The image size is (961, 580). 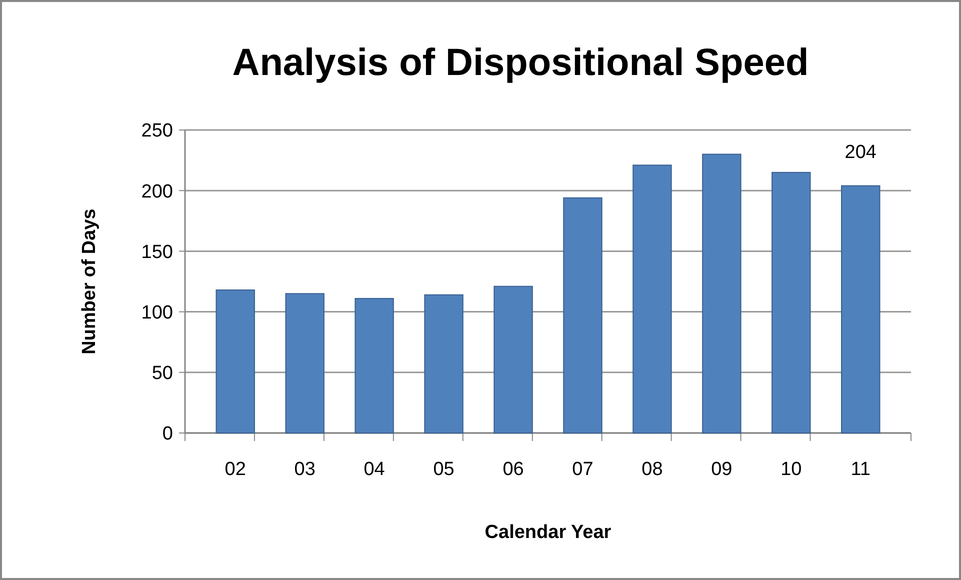 I want to click on x-tick-label: 10, so click(x=791, y=469).